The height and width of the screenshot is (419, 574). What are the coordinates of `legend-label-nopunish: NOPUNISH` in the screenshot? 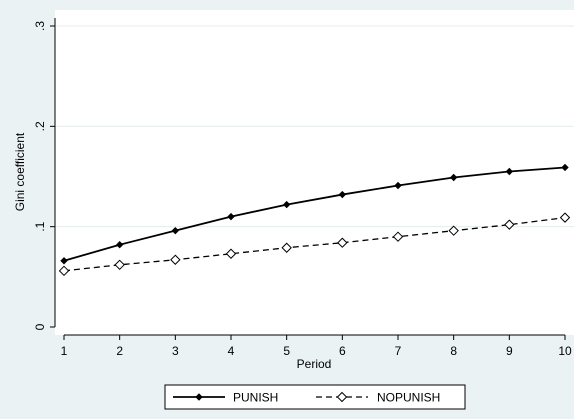 It's located at (408, 398).